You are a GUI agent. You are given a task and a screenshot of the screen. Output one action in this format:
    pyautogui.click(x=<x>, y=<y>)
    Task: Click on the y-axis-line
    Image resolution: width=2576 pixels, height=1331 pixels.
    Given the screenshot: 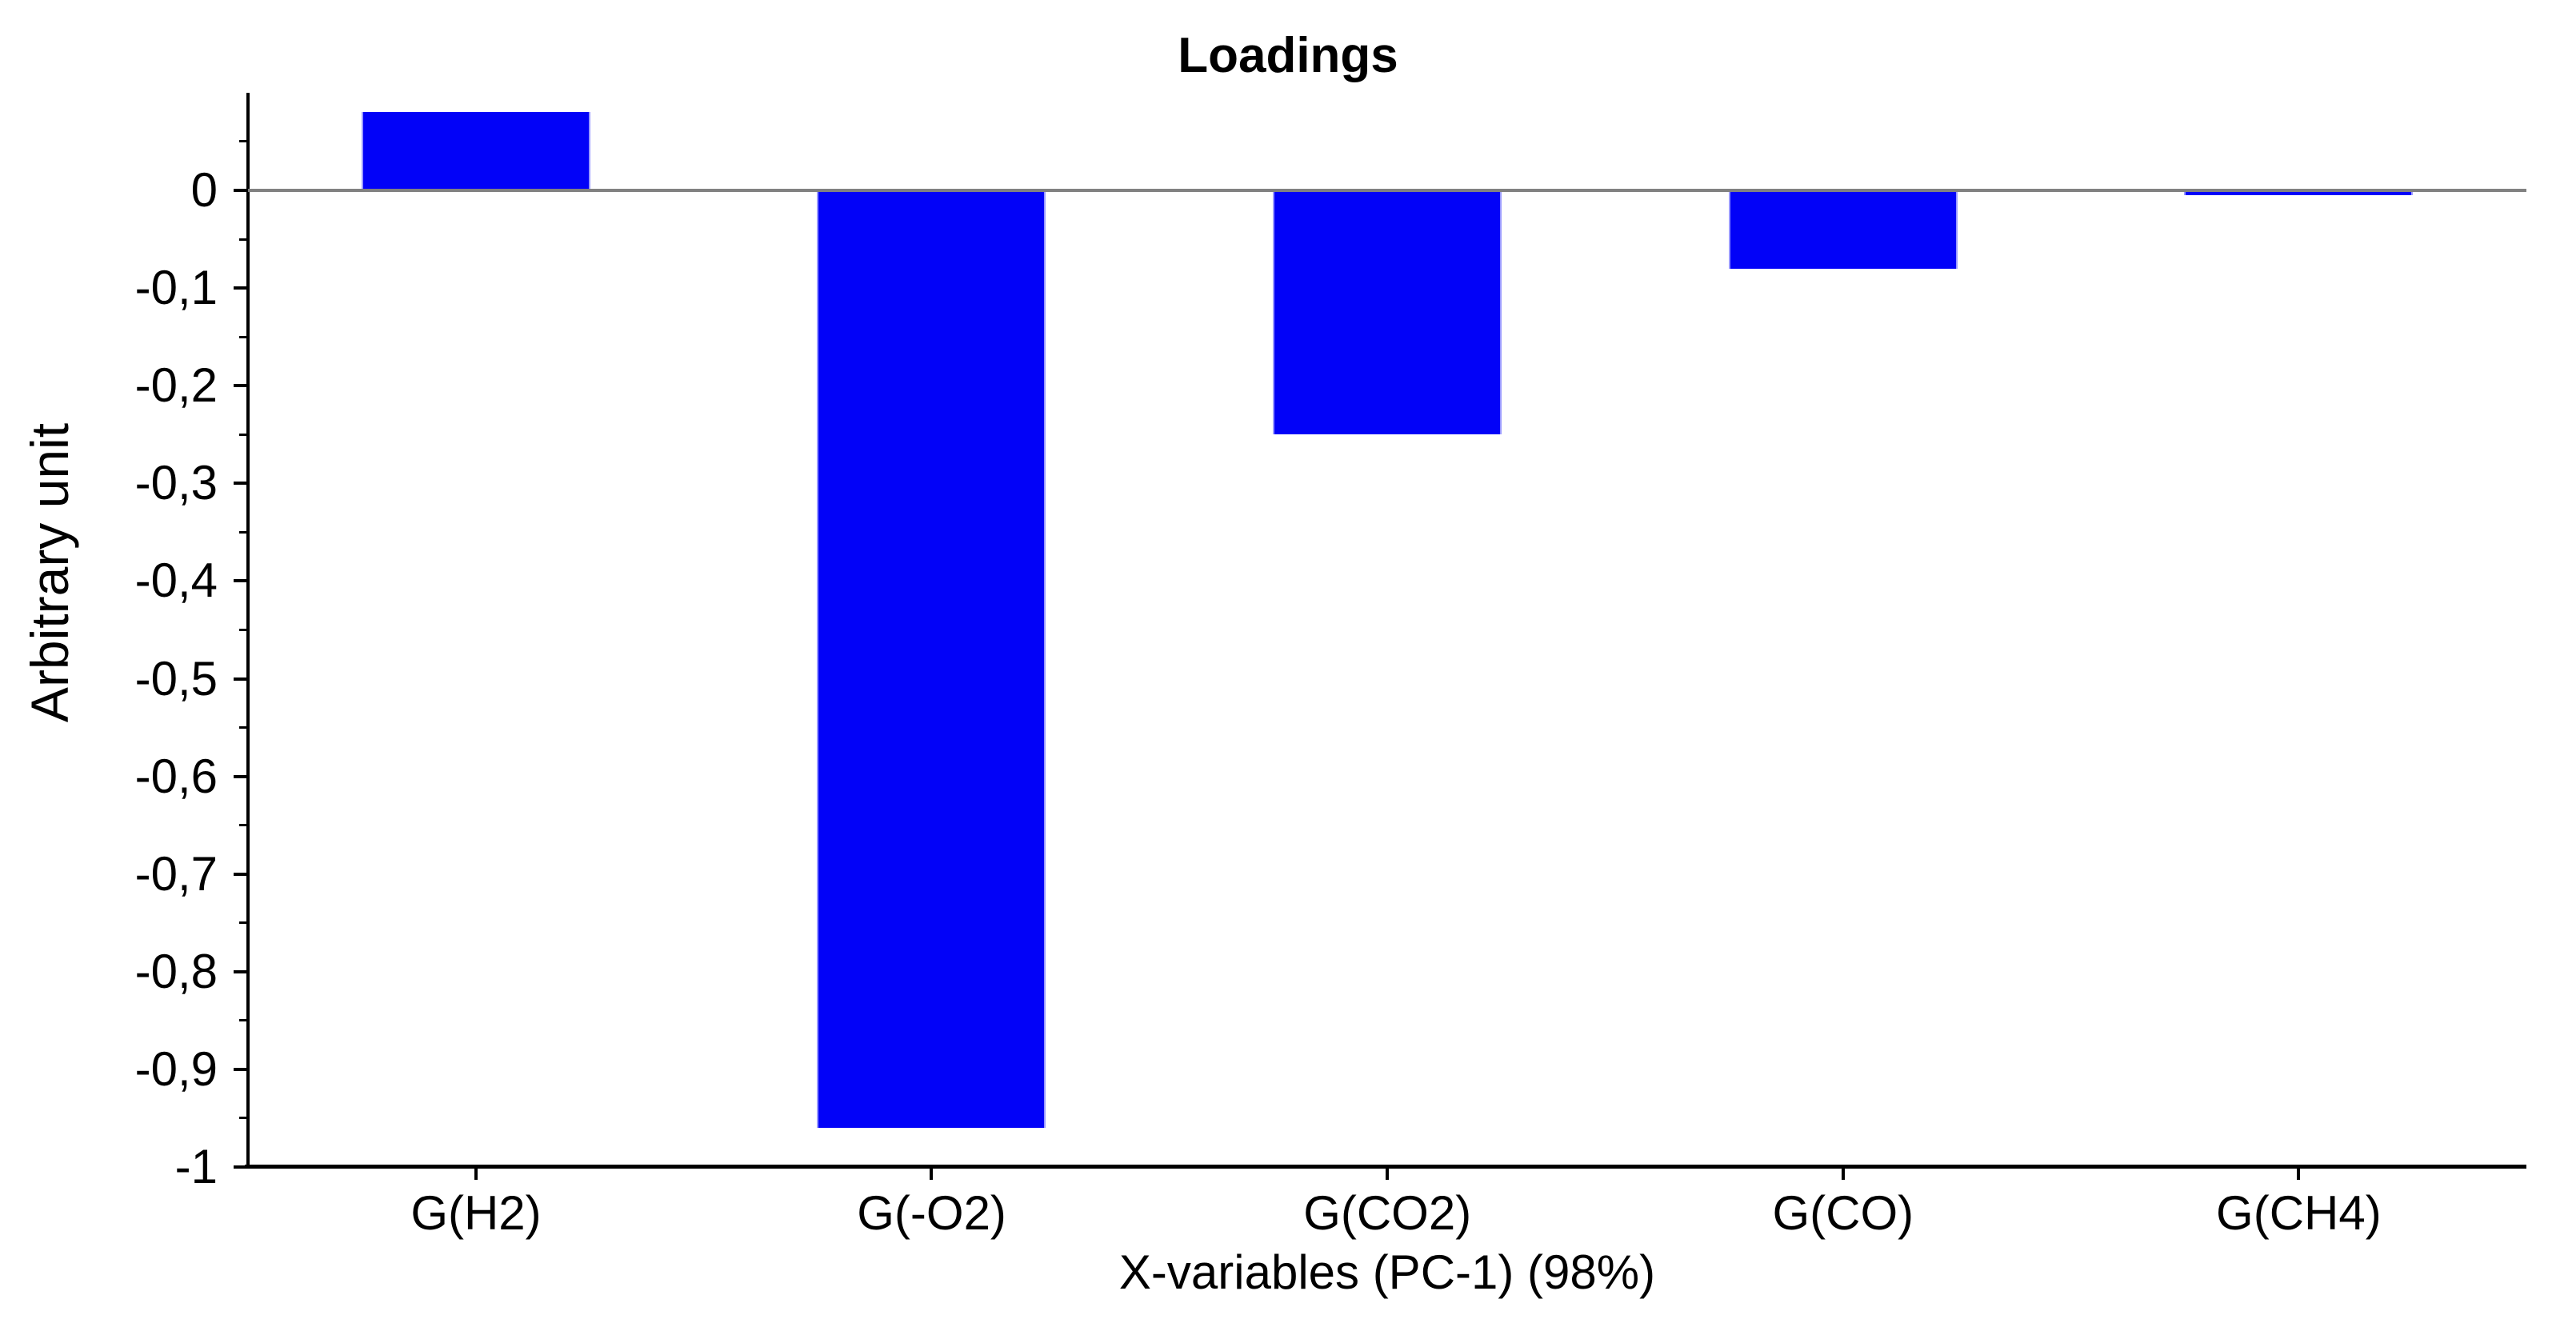 What is the action you would take?
    pyautogui.click(x=248, y=631)
    